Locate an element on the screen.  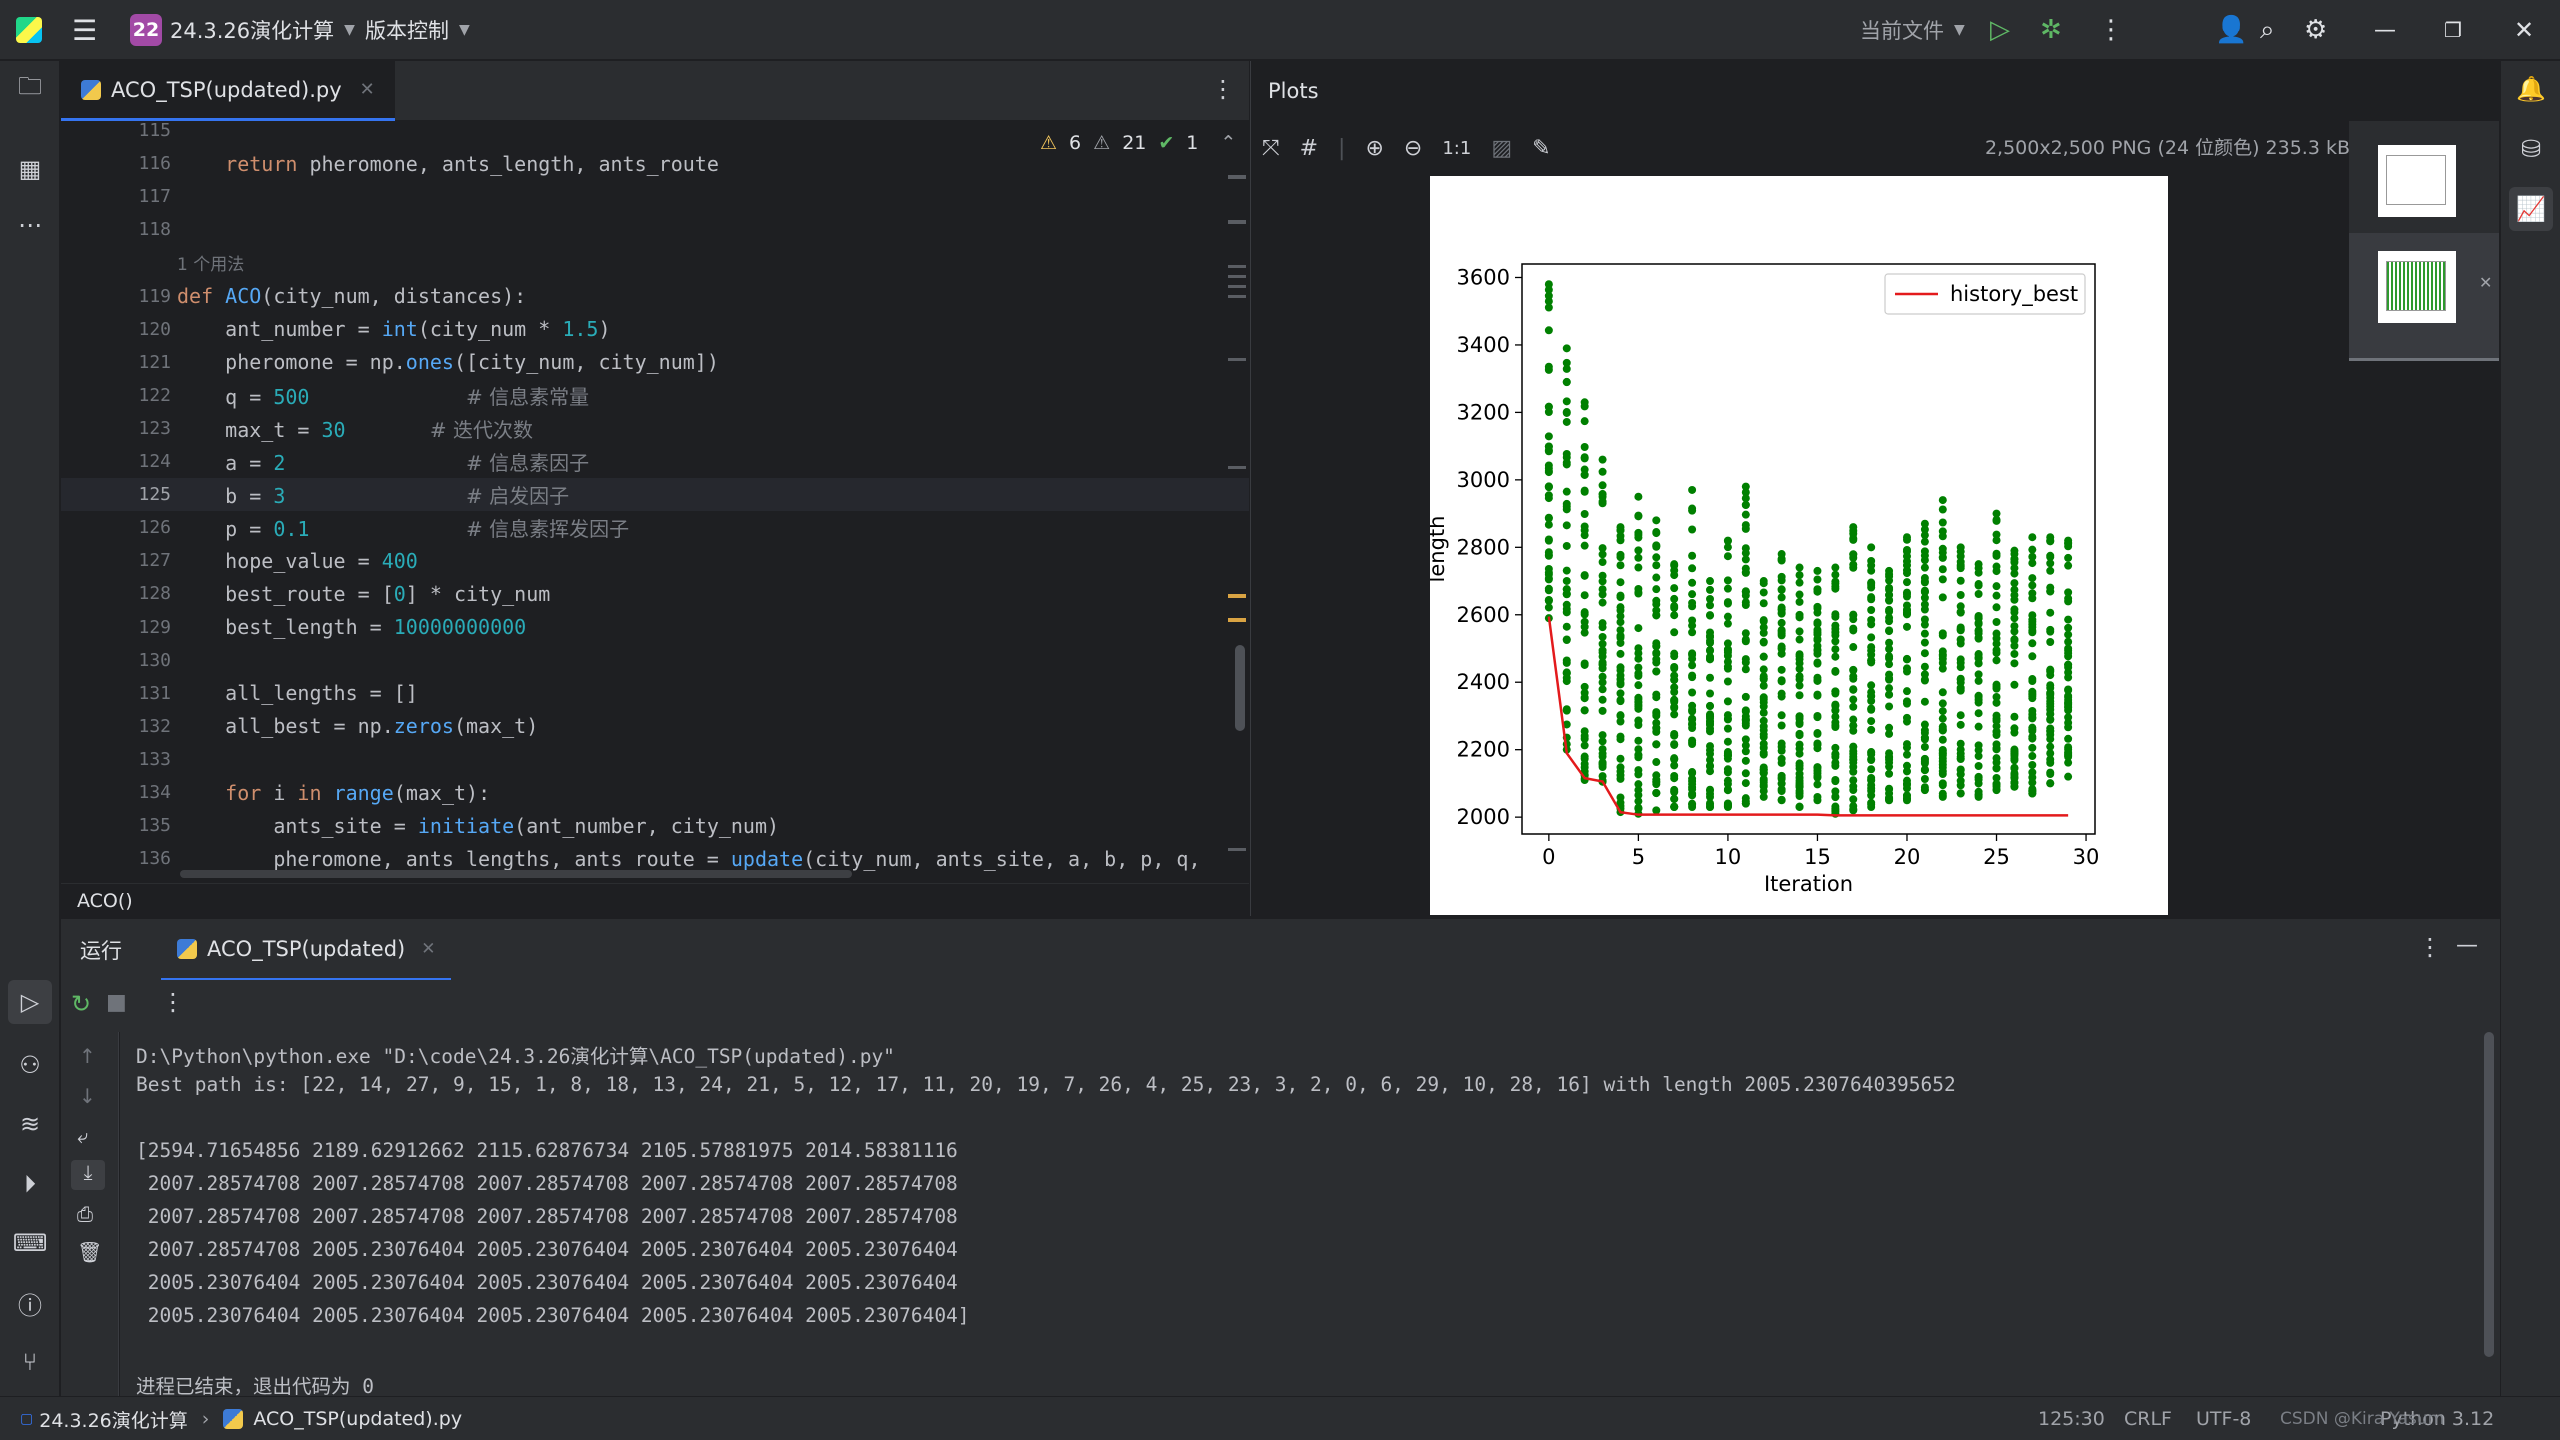
status-line-separator: CRLF is located at coordinates (2148, 1419).